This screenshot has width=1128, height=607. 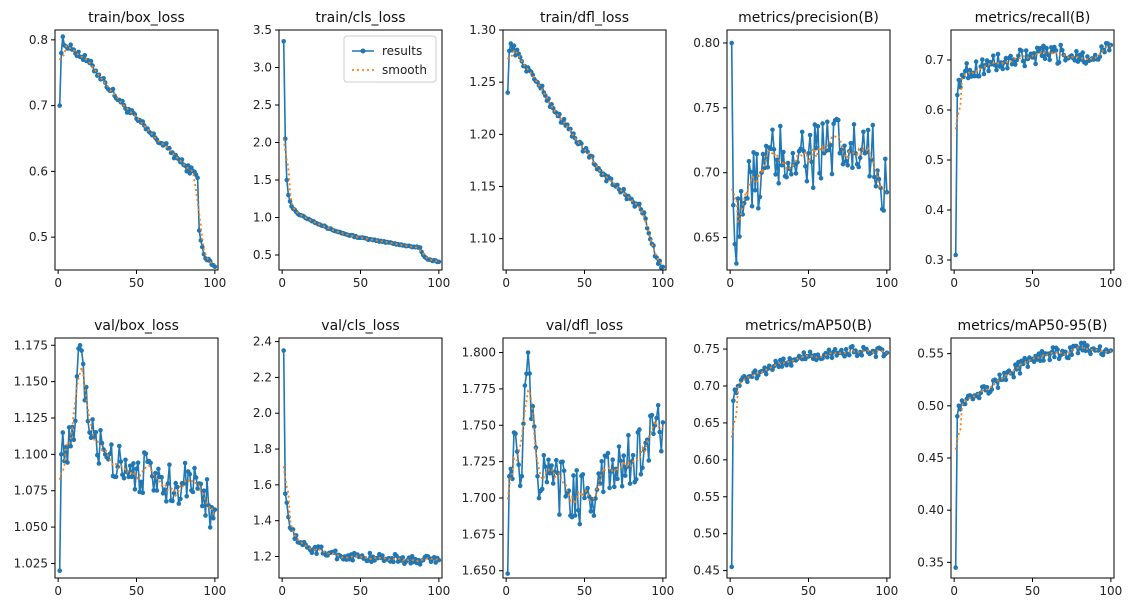 I want to click on legend-results-marker, so click(x=363, y=51).